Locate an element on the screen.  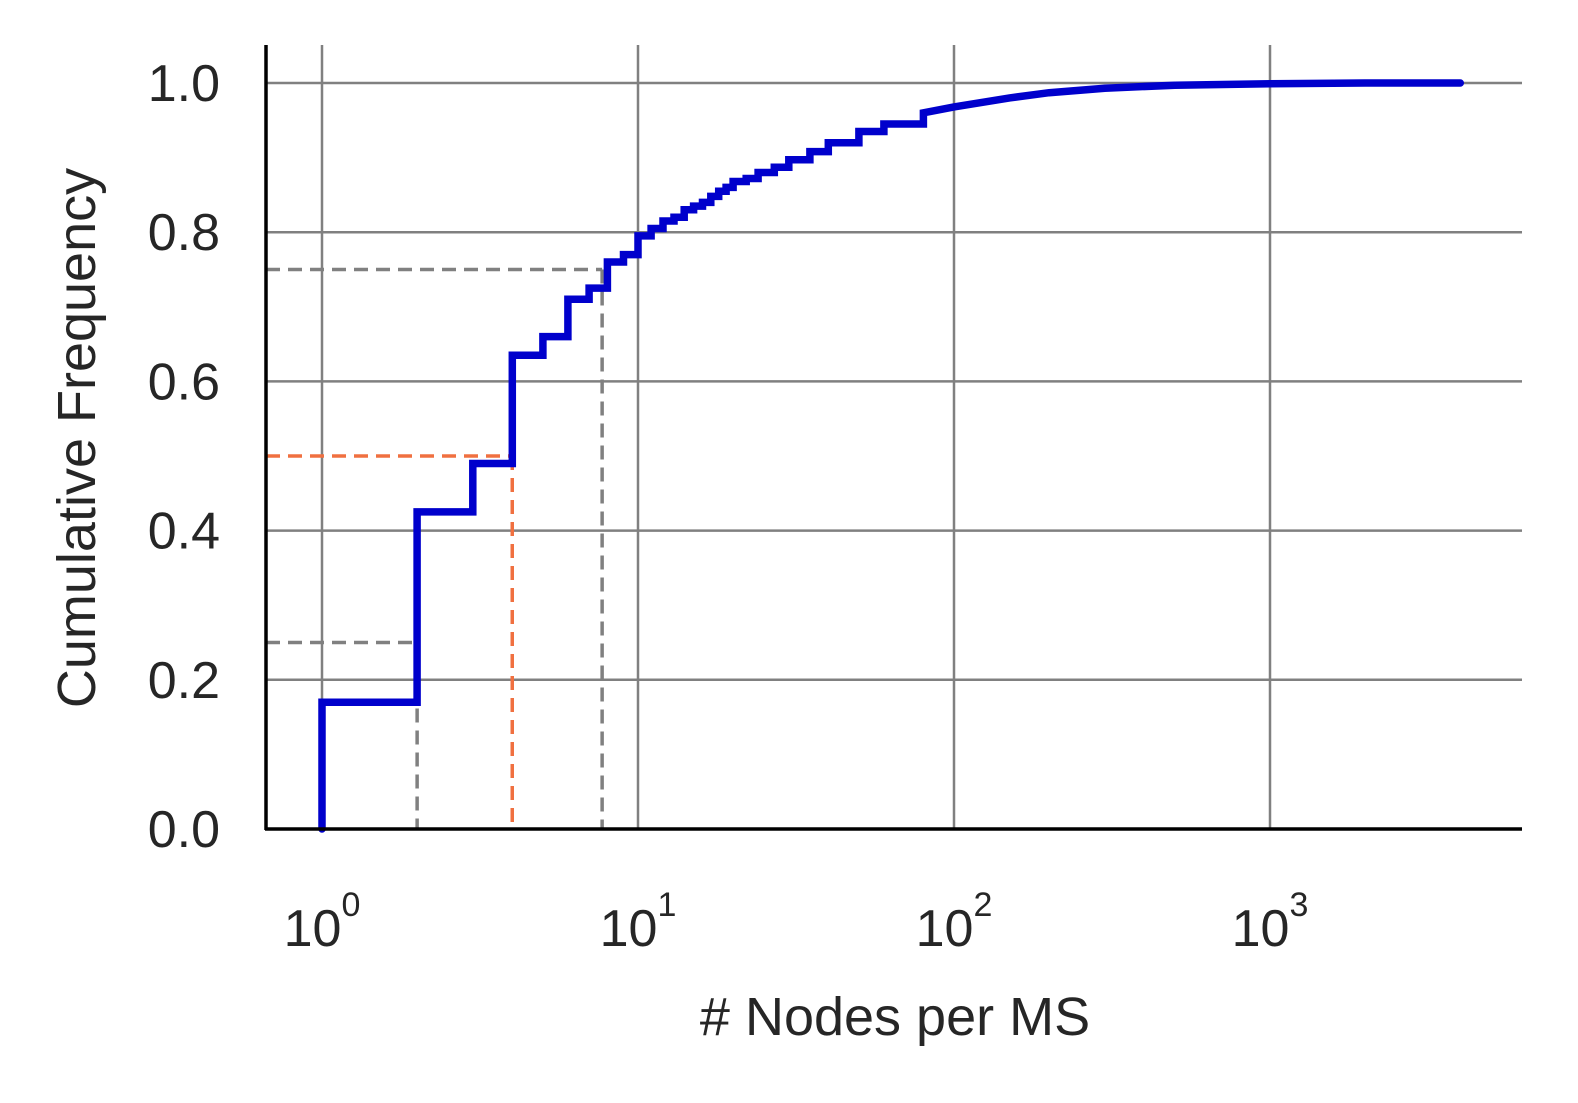
quantile-markers is located at coordinates (435, 548).